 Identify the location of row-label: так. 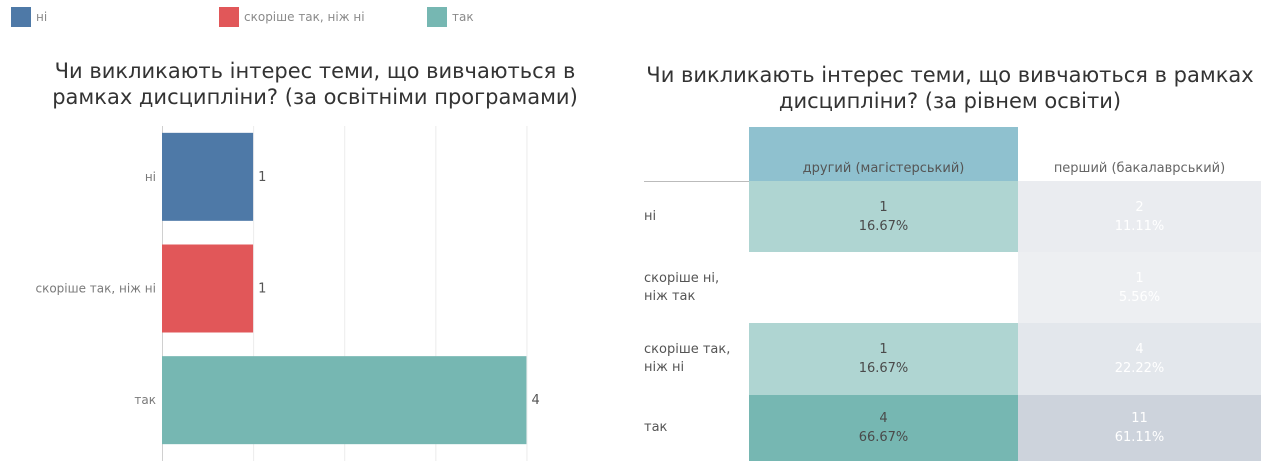
(656, 427).